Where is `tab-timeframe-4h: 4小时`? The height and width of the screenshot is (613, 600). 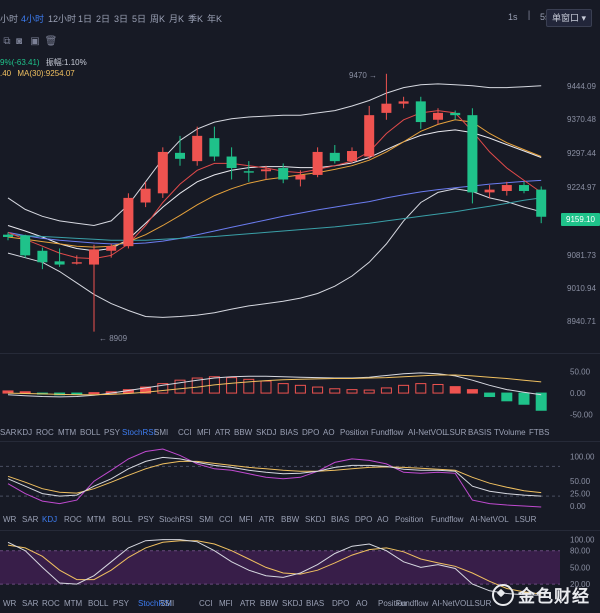
tab-timeframe-4h: 4小时 is located at coordinates (33, 19).